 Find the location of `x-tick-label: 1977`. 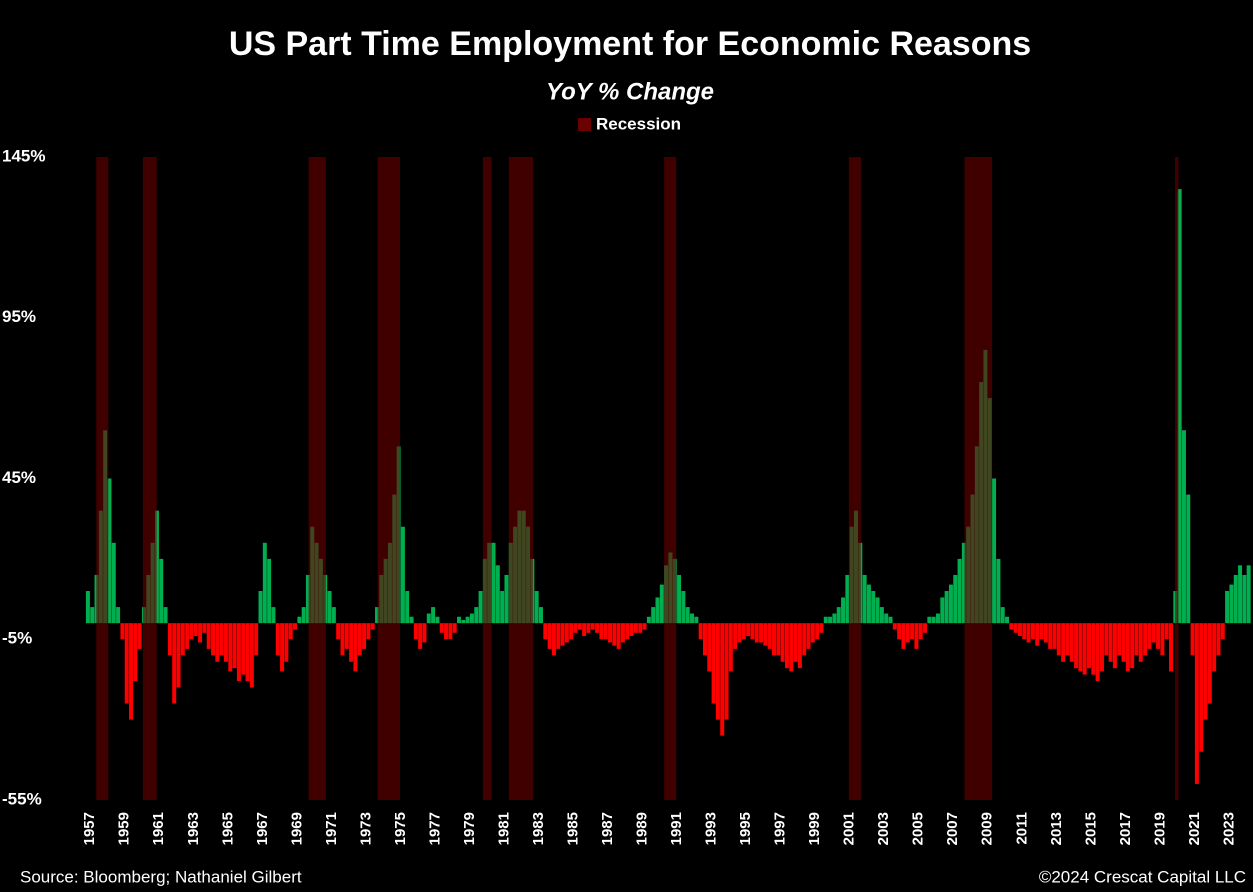

x-tick-label: 1977 is located at coordinates (434, 828).